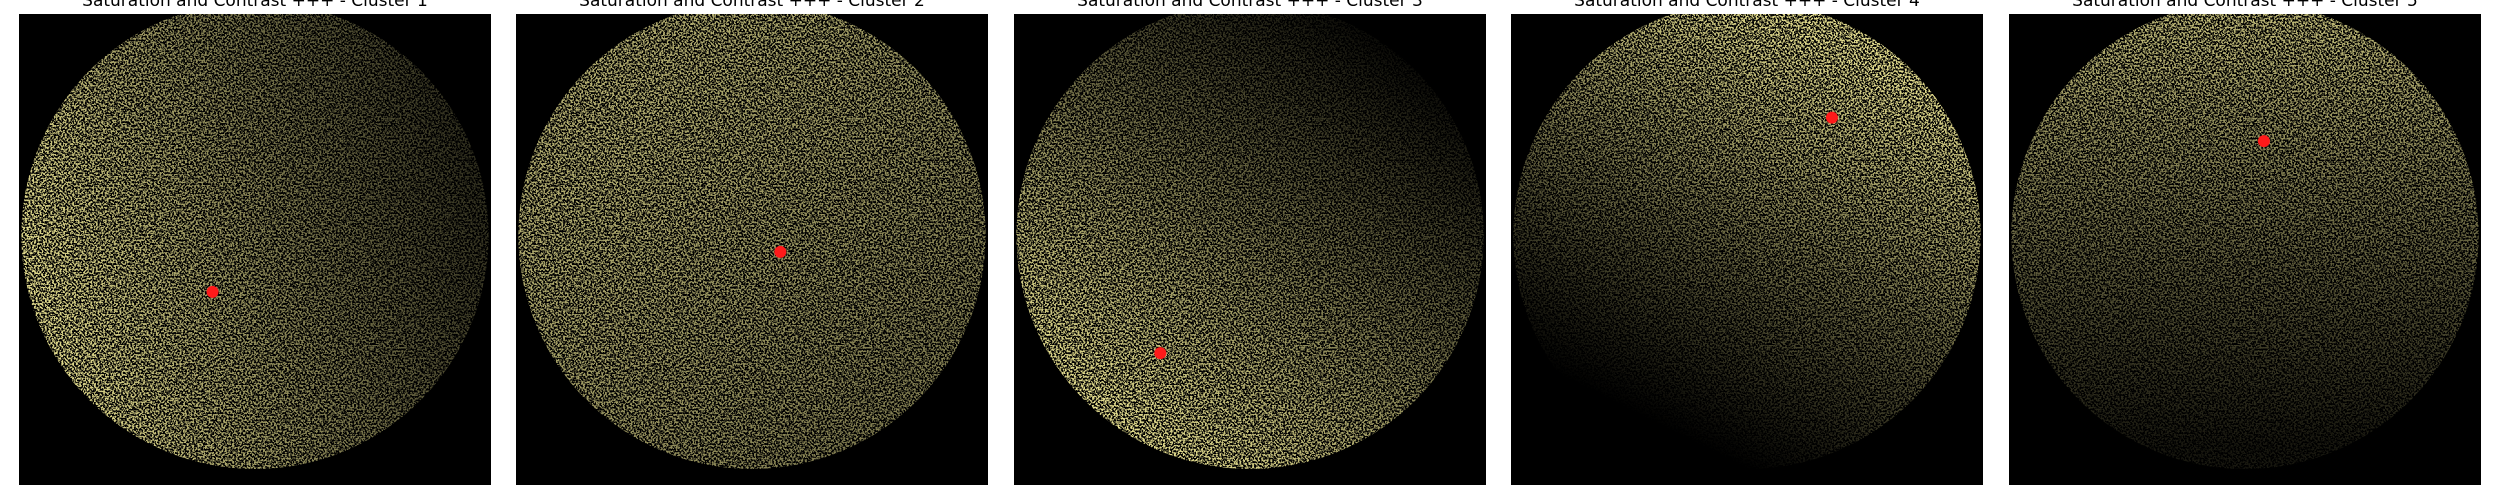 This screenshot has height=500, width=2500. What do you see at coordinates (752, 5) in the screenshot?
I see `panel-title: Saturation and Contrast +++ - Cluster 2` at bounding box center [752, 5].